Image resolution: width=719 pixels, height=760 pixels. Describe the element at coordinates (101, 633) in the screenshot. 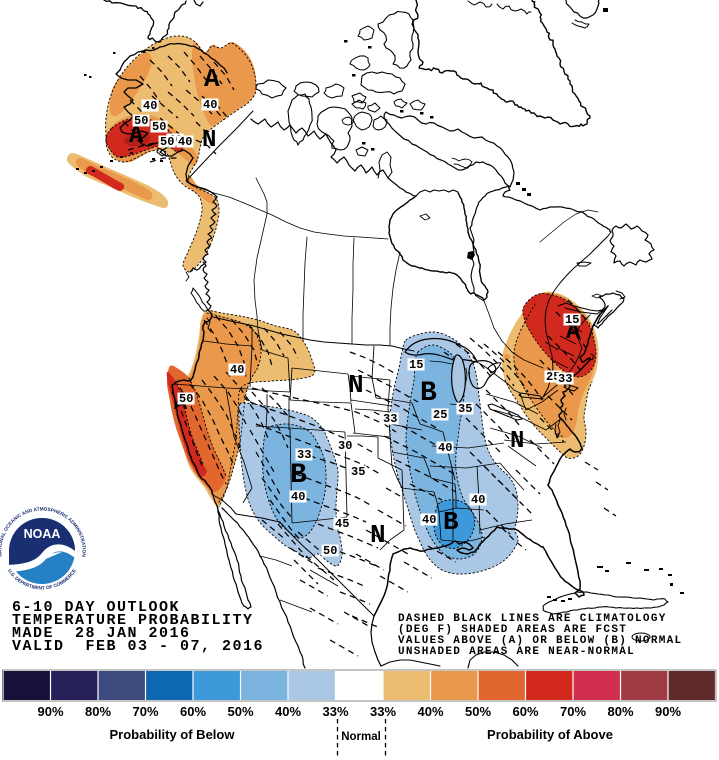

I see `svg-text: MADE 28 JAN 2016` at that location.